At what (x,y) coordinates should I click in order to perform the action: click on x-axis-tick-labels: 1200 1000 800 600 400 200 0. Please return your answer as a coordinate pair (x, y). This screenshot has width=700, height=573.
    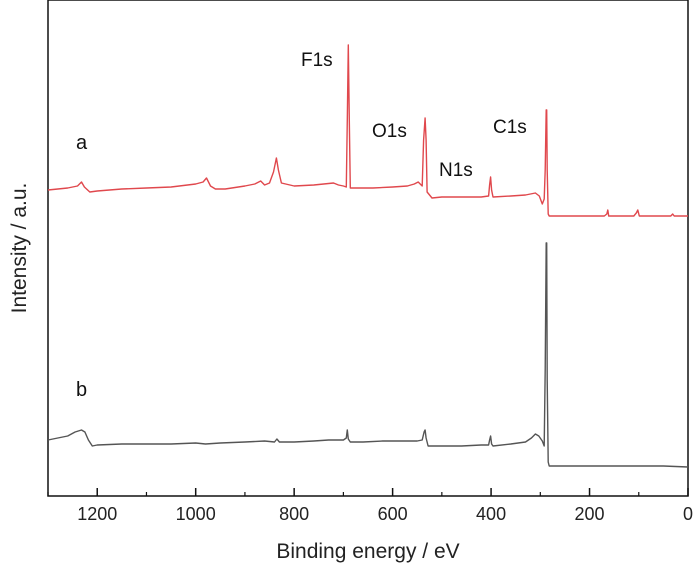
    Looking at the image, I should click on (385, 514).